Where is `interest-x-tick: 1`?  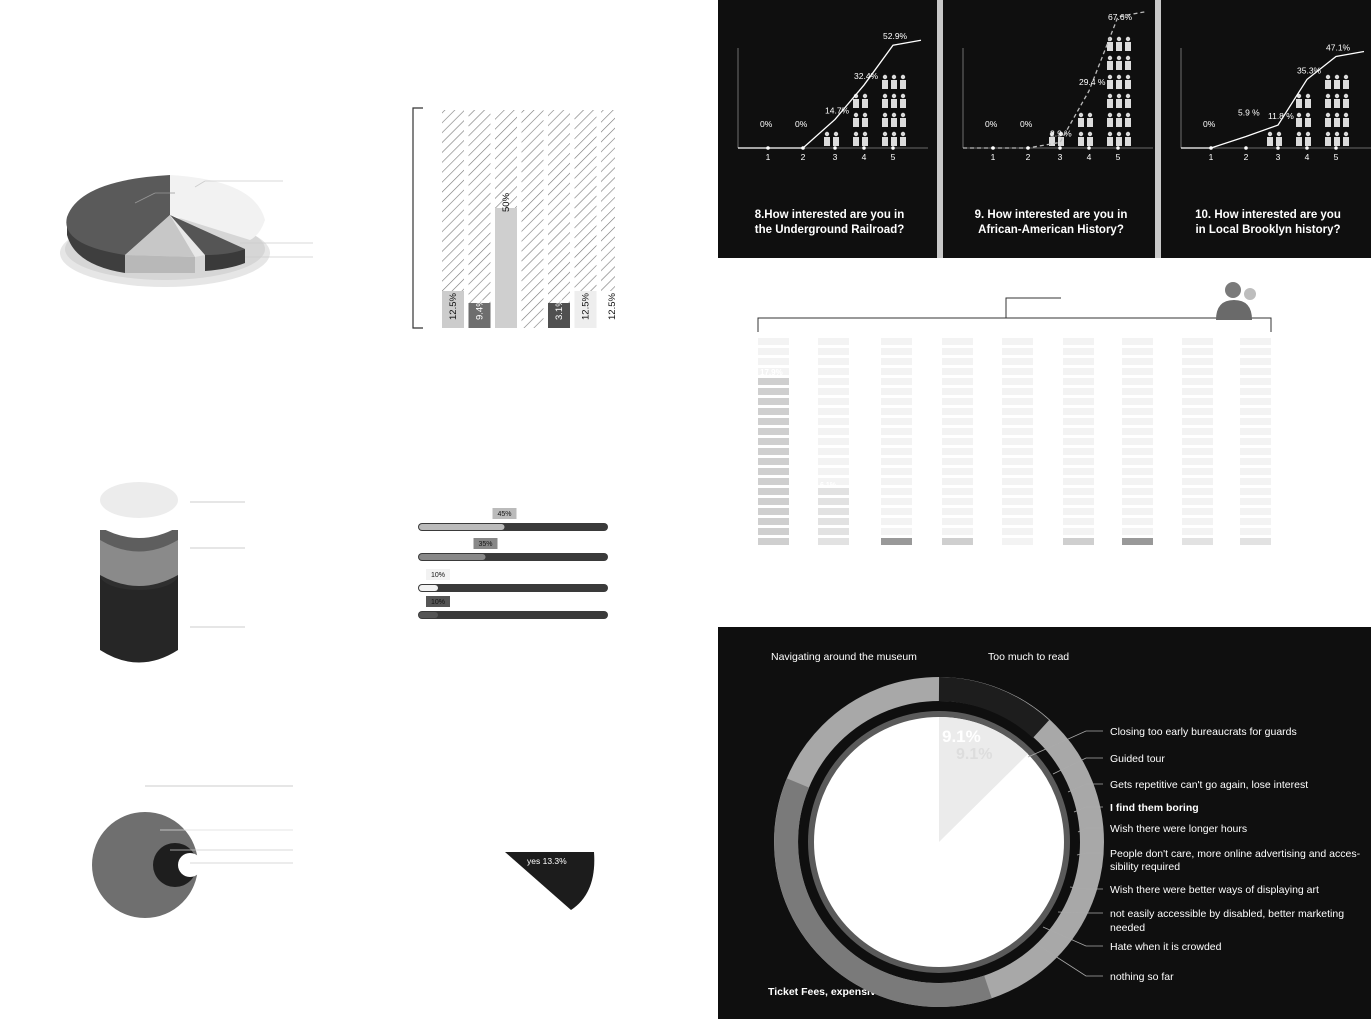 interest-x-tick: 1 is located at coordinates (1211, 157).